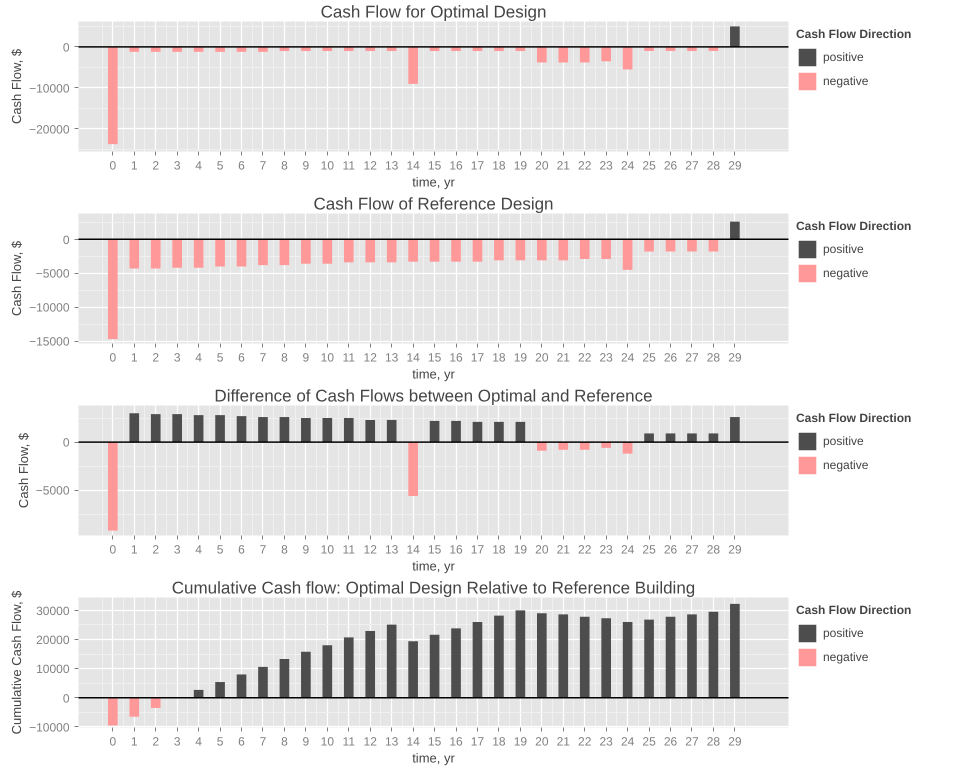 The image size is (958, 772). What do you see at coordinates (220, 165) in the screenshot?
I see `x-tick-label: 5` at bounding box center [220, 165].